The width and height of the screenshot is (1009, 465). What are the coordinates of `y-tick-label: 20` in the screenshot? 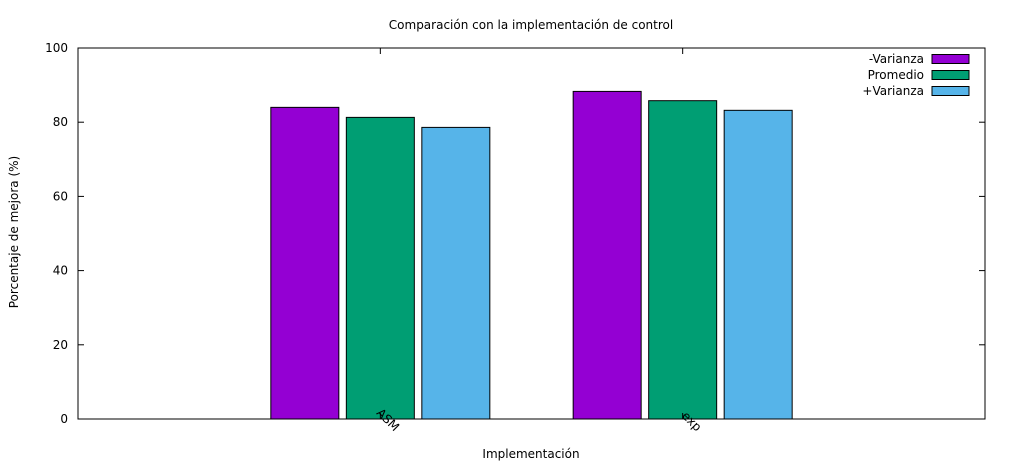 It's located at (60, 345).